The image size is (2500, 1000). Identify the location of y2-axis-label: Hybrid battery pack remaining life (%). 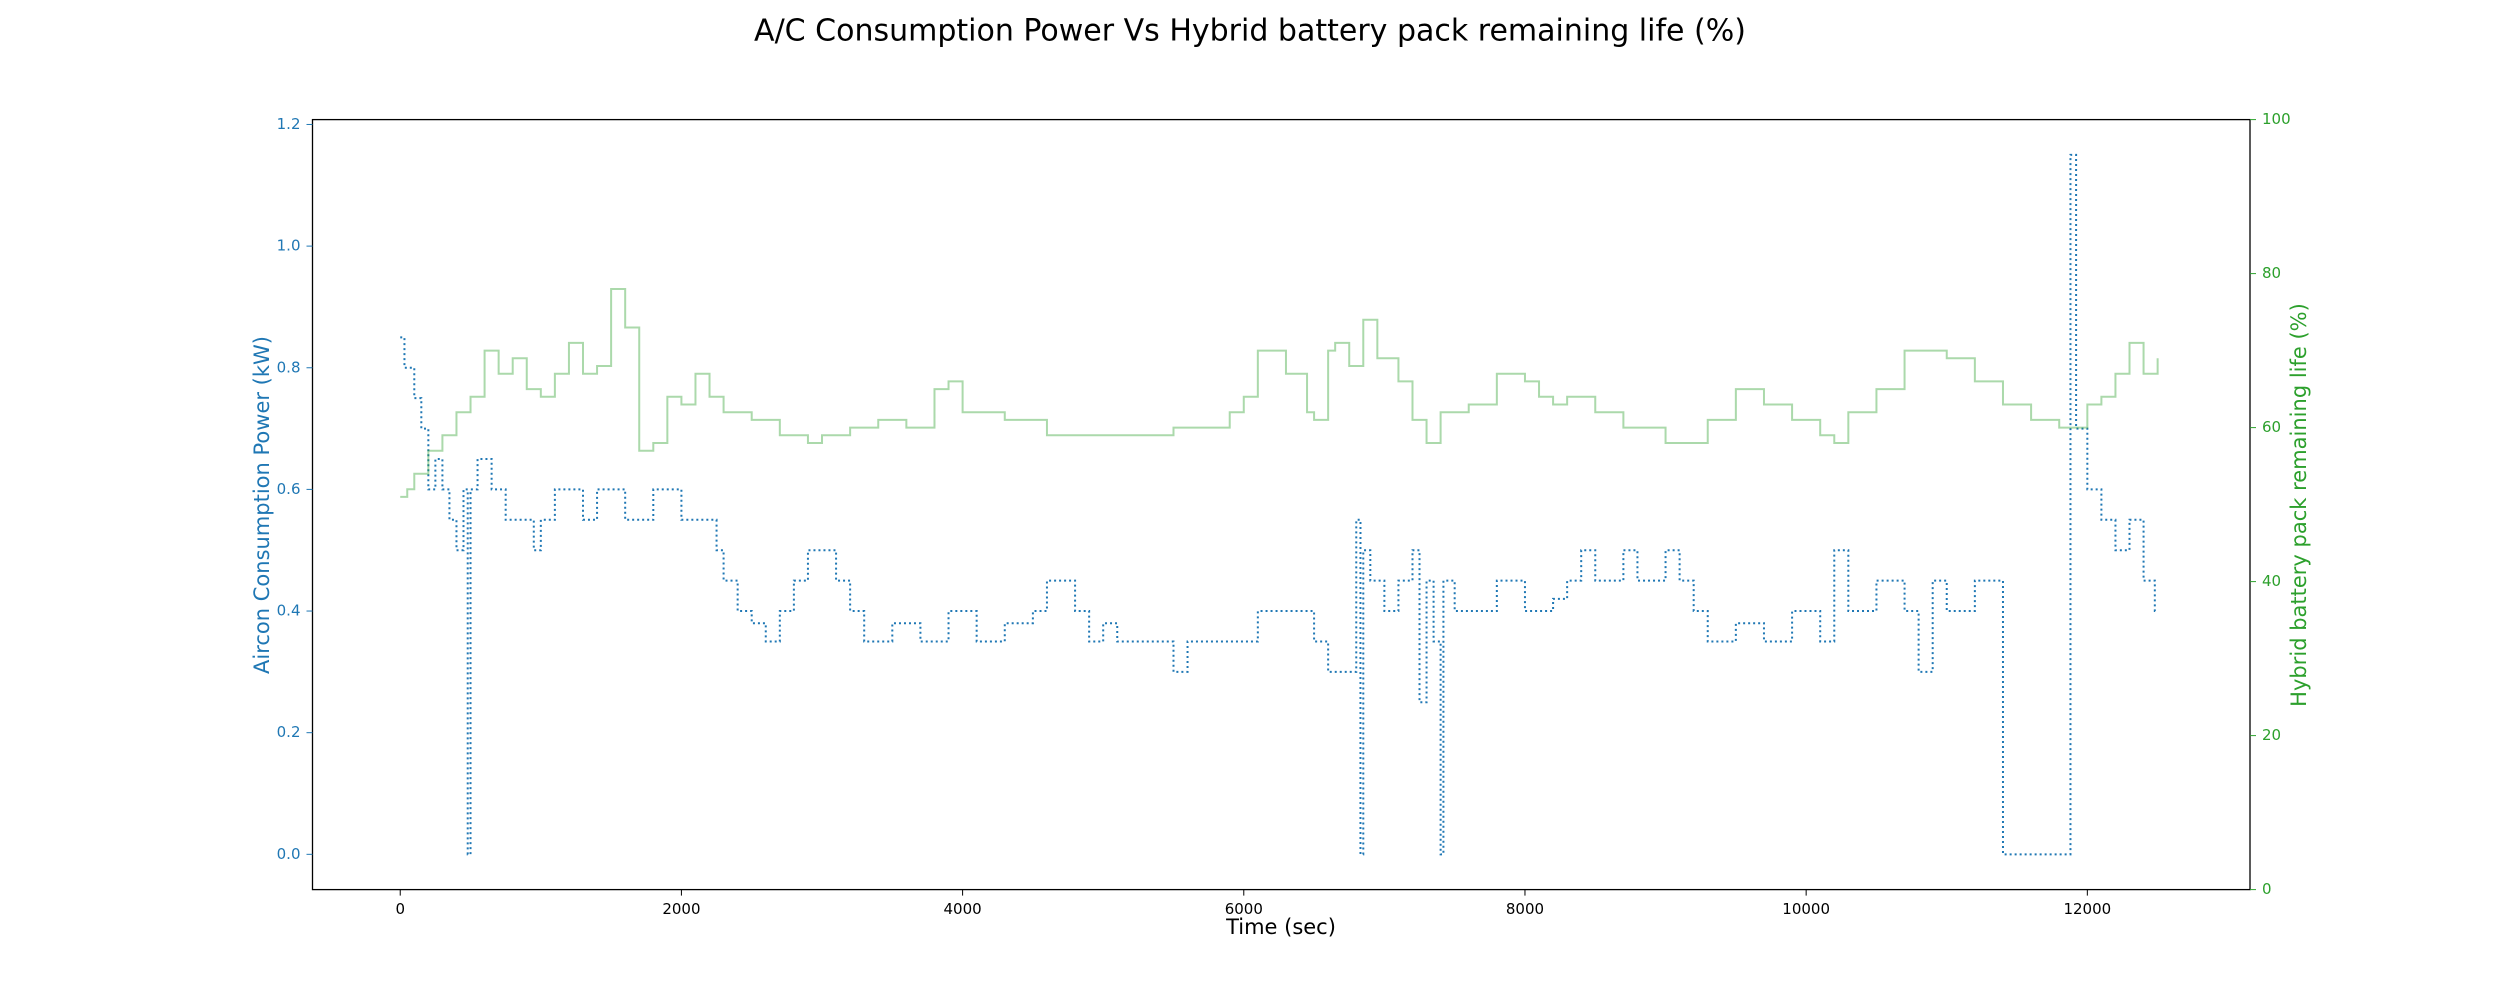
(2299, 505).